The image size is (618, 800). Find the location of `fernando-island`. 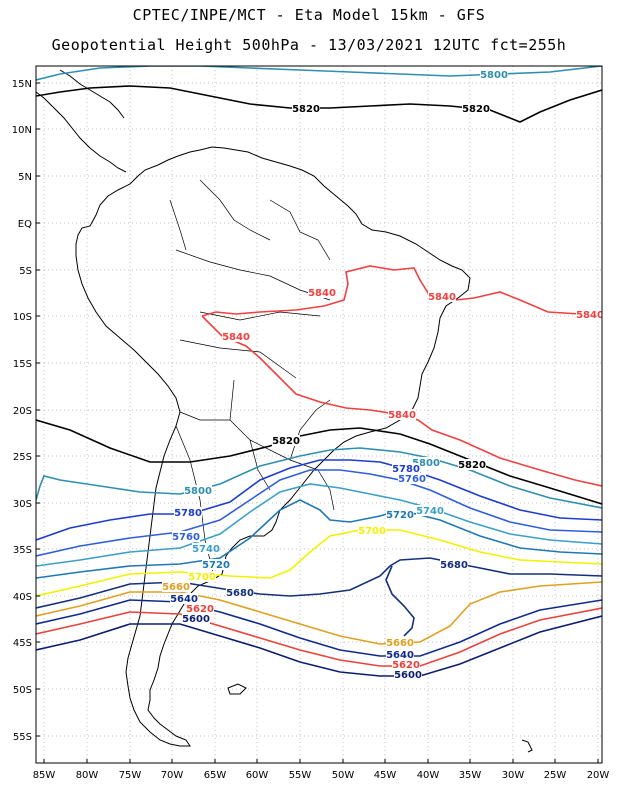

fernando-island is located at coordinates (527, 746).